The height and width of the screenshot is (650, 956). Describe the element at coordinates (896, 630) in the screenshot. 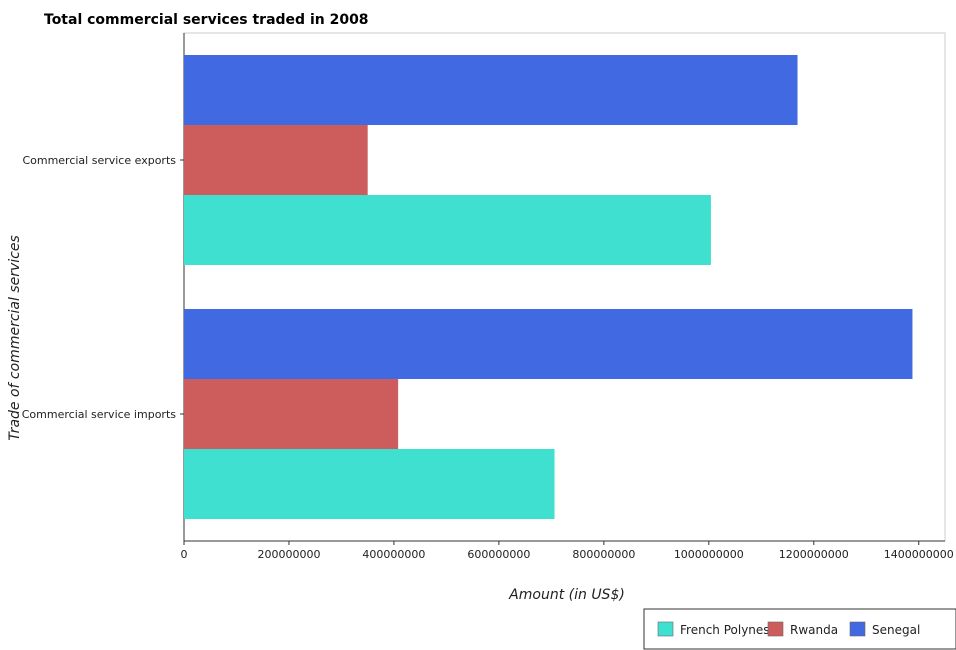

I see `legend-label: Senegal` at that location.